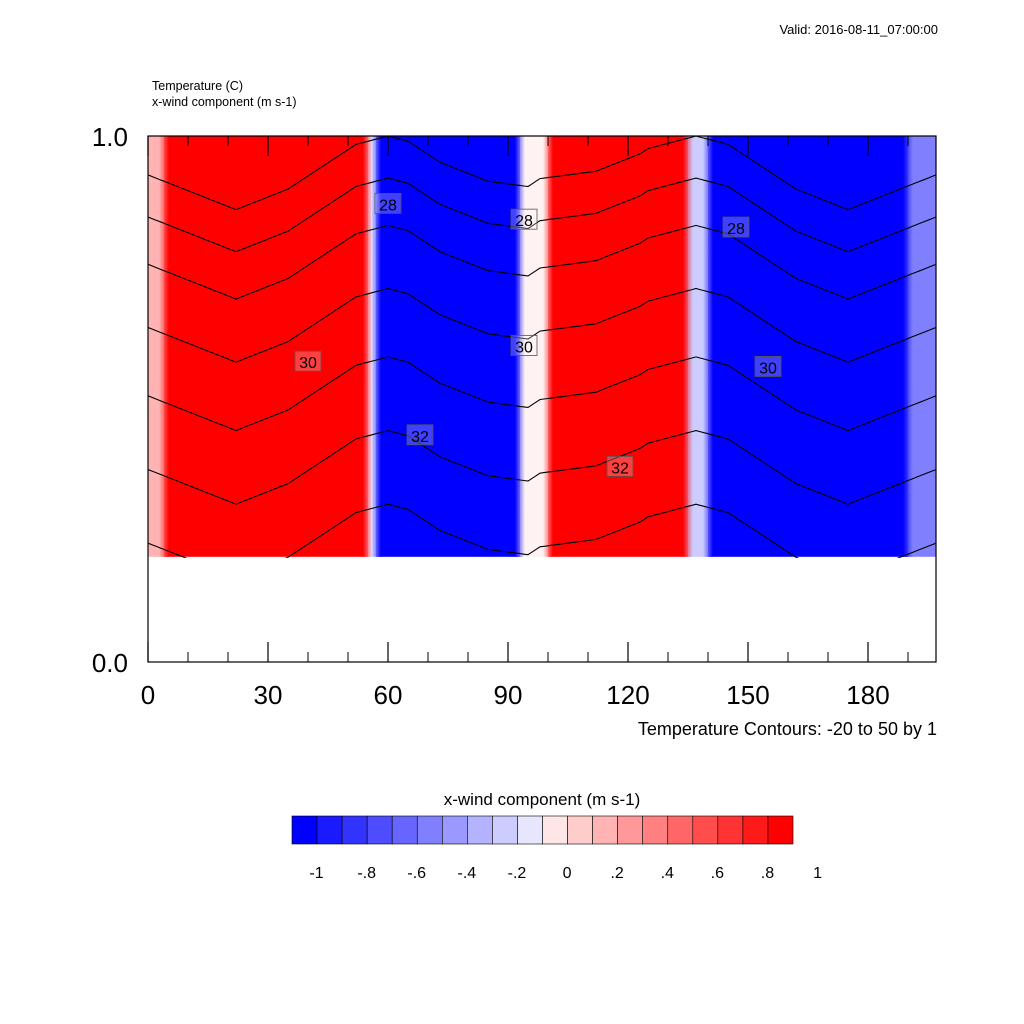  What do you see at coordinates (787, 729) in the screenshot?
I see `contour-info: Temperature Contours: -20 to 50 by 1` at bounding box center [787, 729].